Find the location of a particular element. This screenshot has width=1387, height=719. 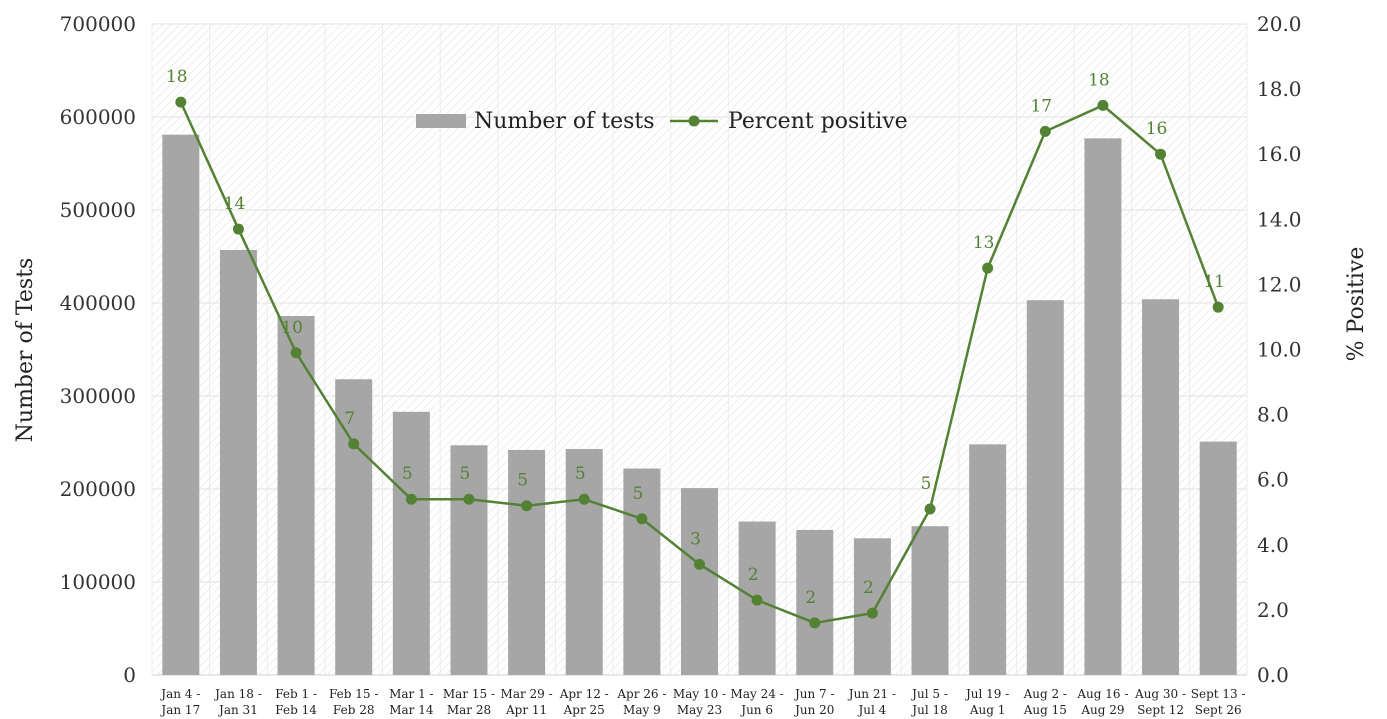

y-tick-label: 500000 is located at coordinates (98, 210).